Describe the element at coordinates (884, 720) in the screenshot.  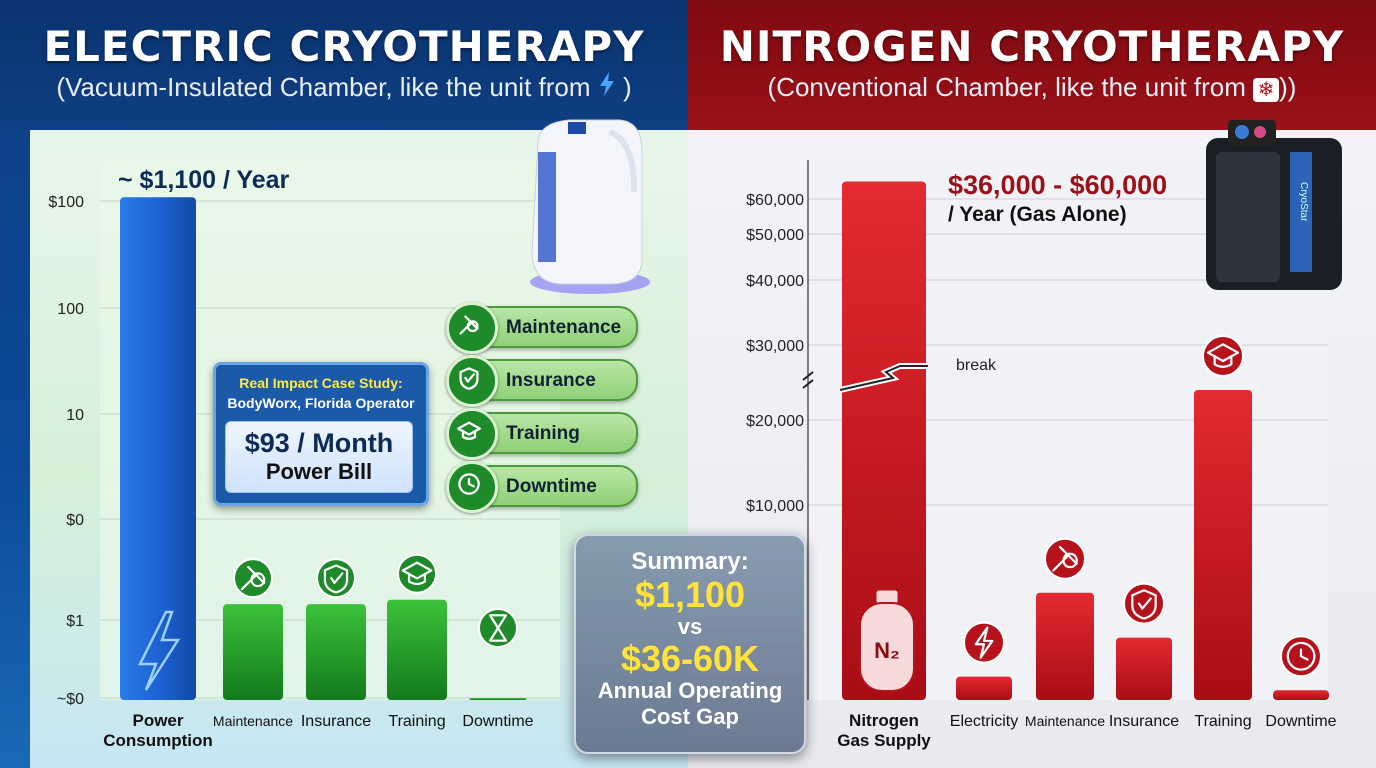
I see `nitrogen-category-label: Nitrogen` at that location.